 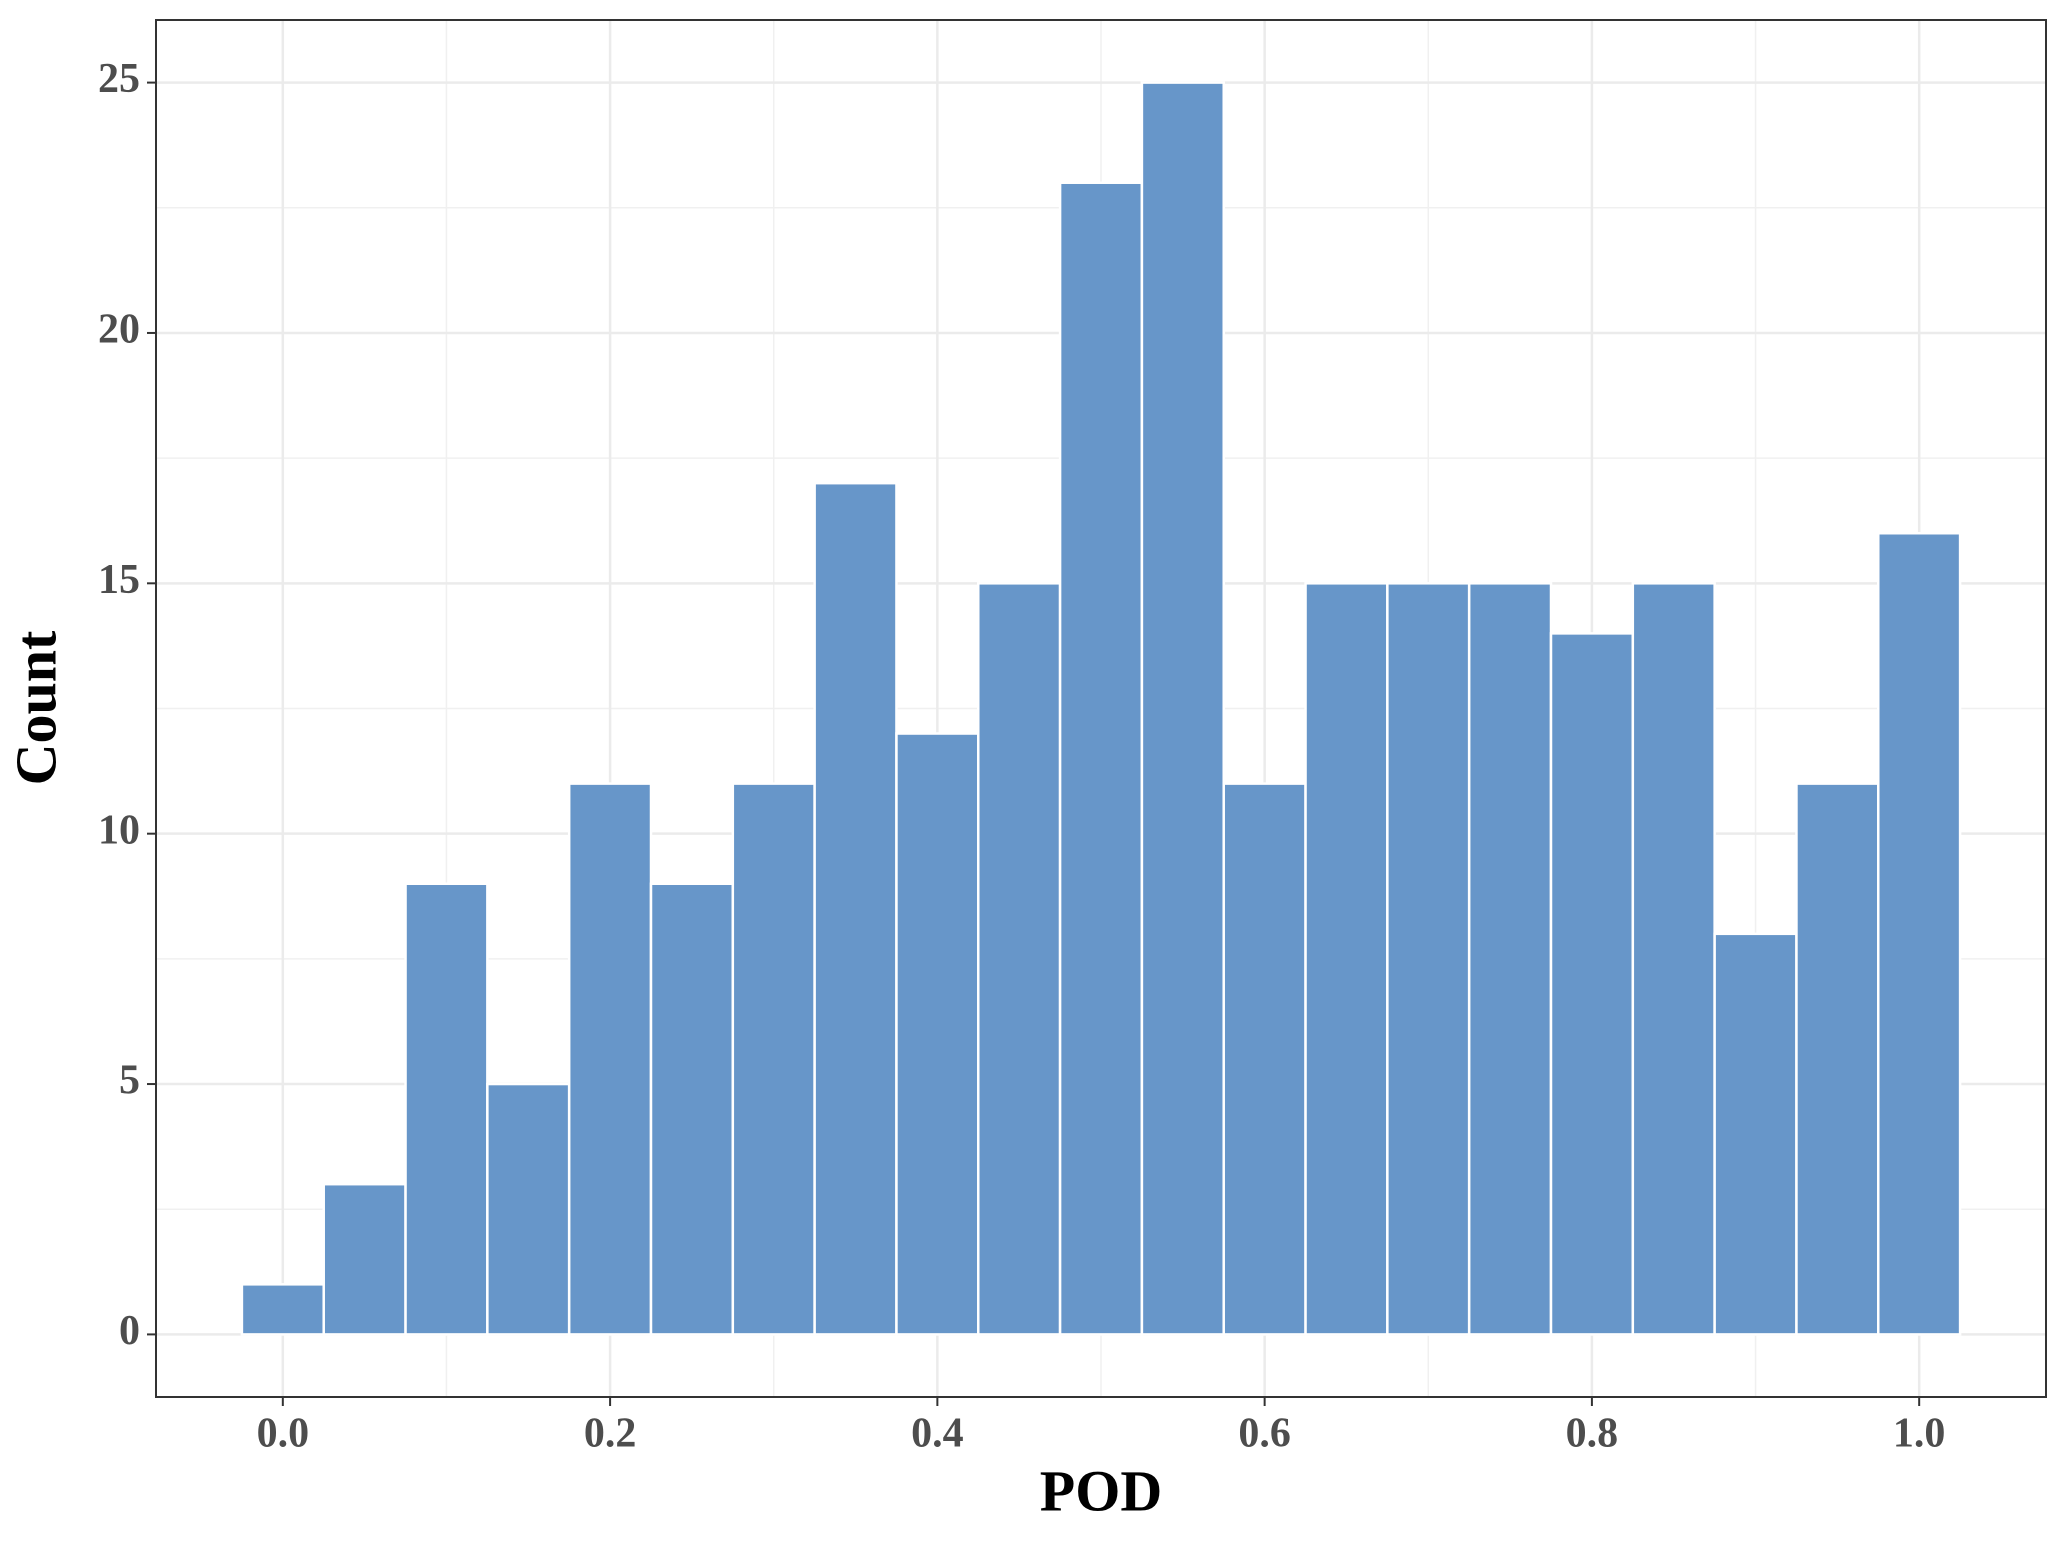 What do you see at coordinates (35, 707) in the screenshot?
I see `y-axis-title: Count` at bounding box center [35, 707].